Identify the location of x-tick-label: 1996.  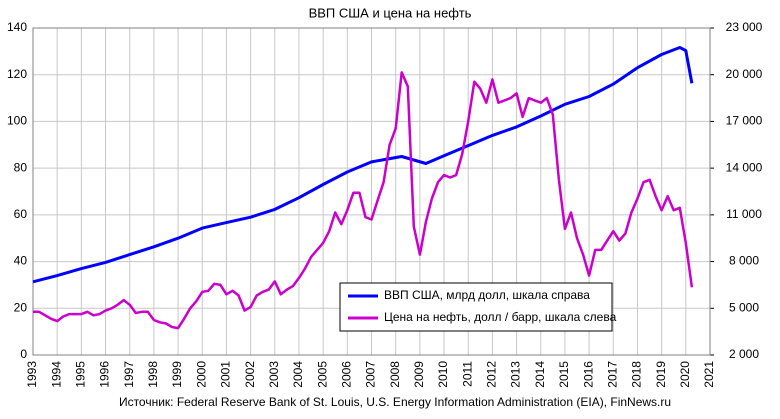
(105, 374).